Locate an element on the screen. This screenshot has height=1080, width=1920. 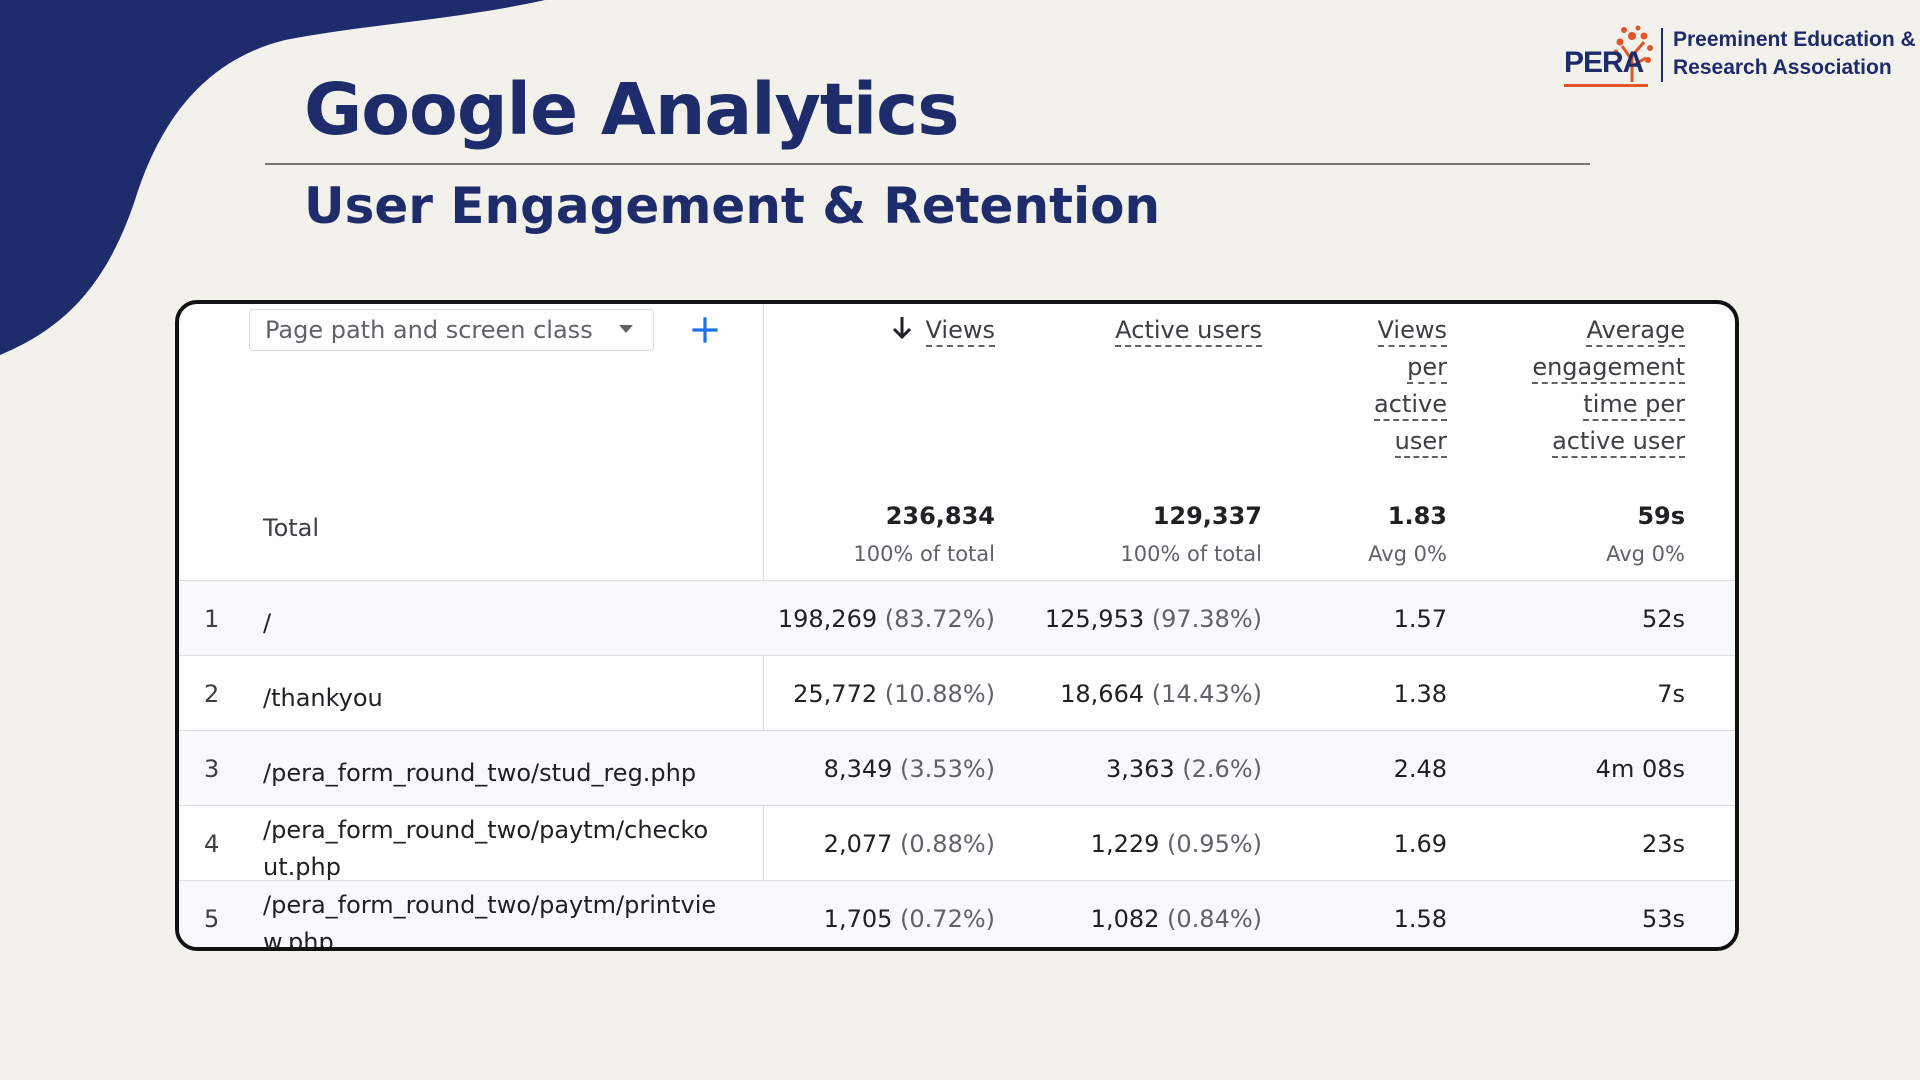
row-views: 8,349 (3.53%) is located at coordinates (909, 769).